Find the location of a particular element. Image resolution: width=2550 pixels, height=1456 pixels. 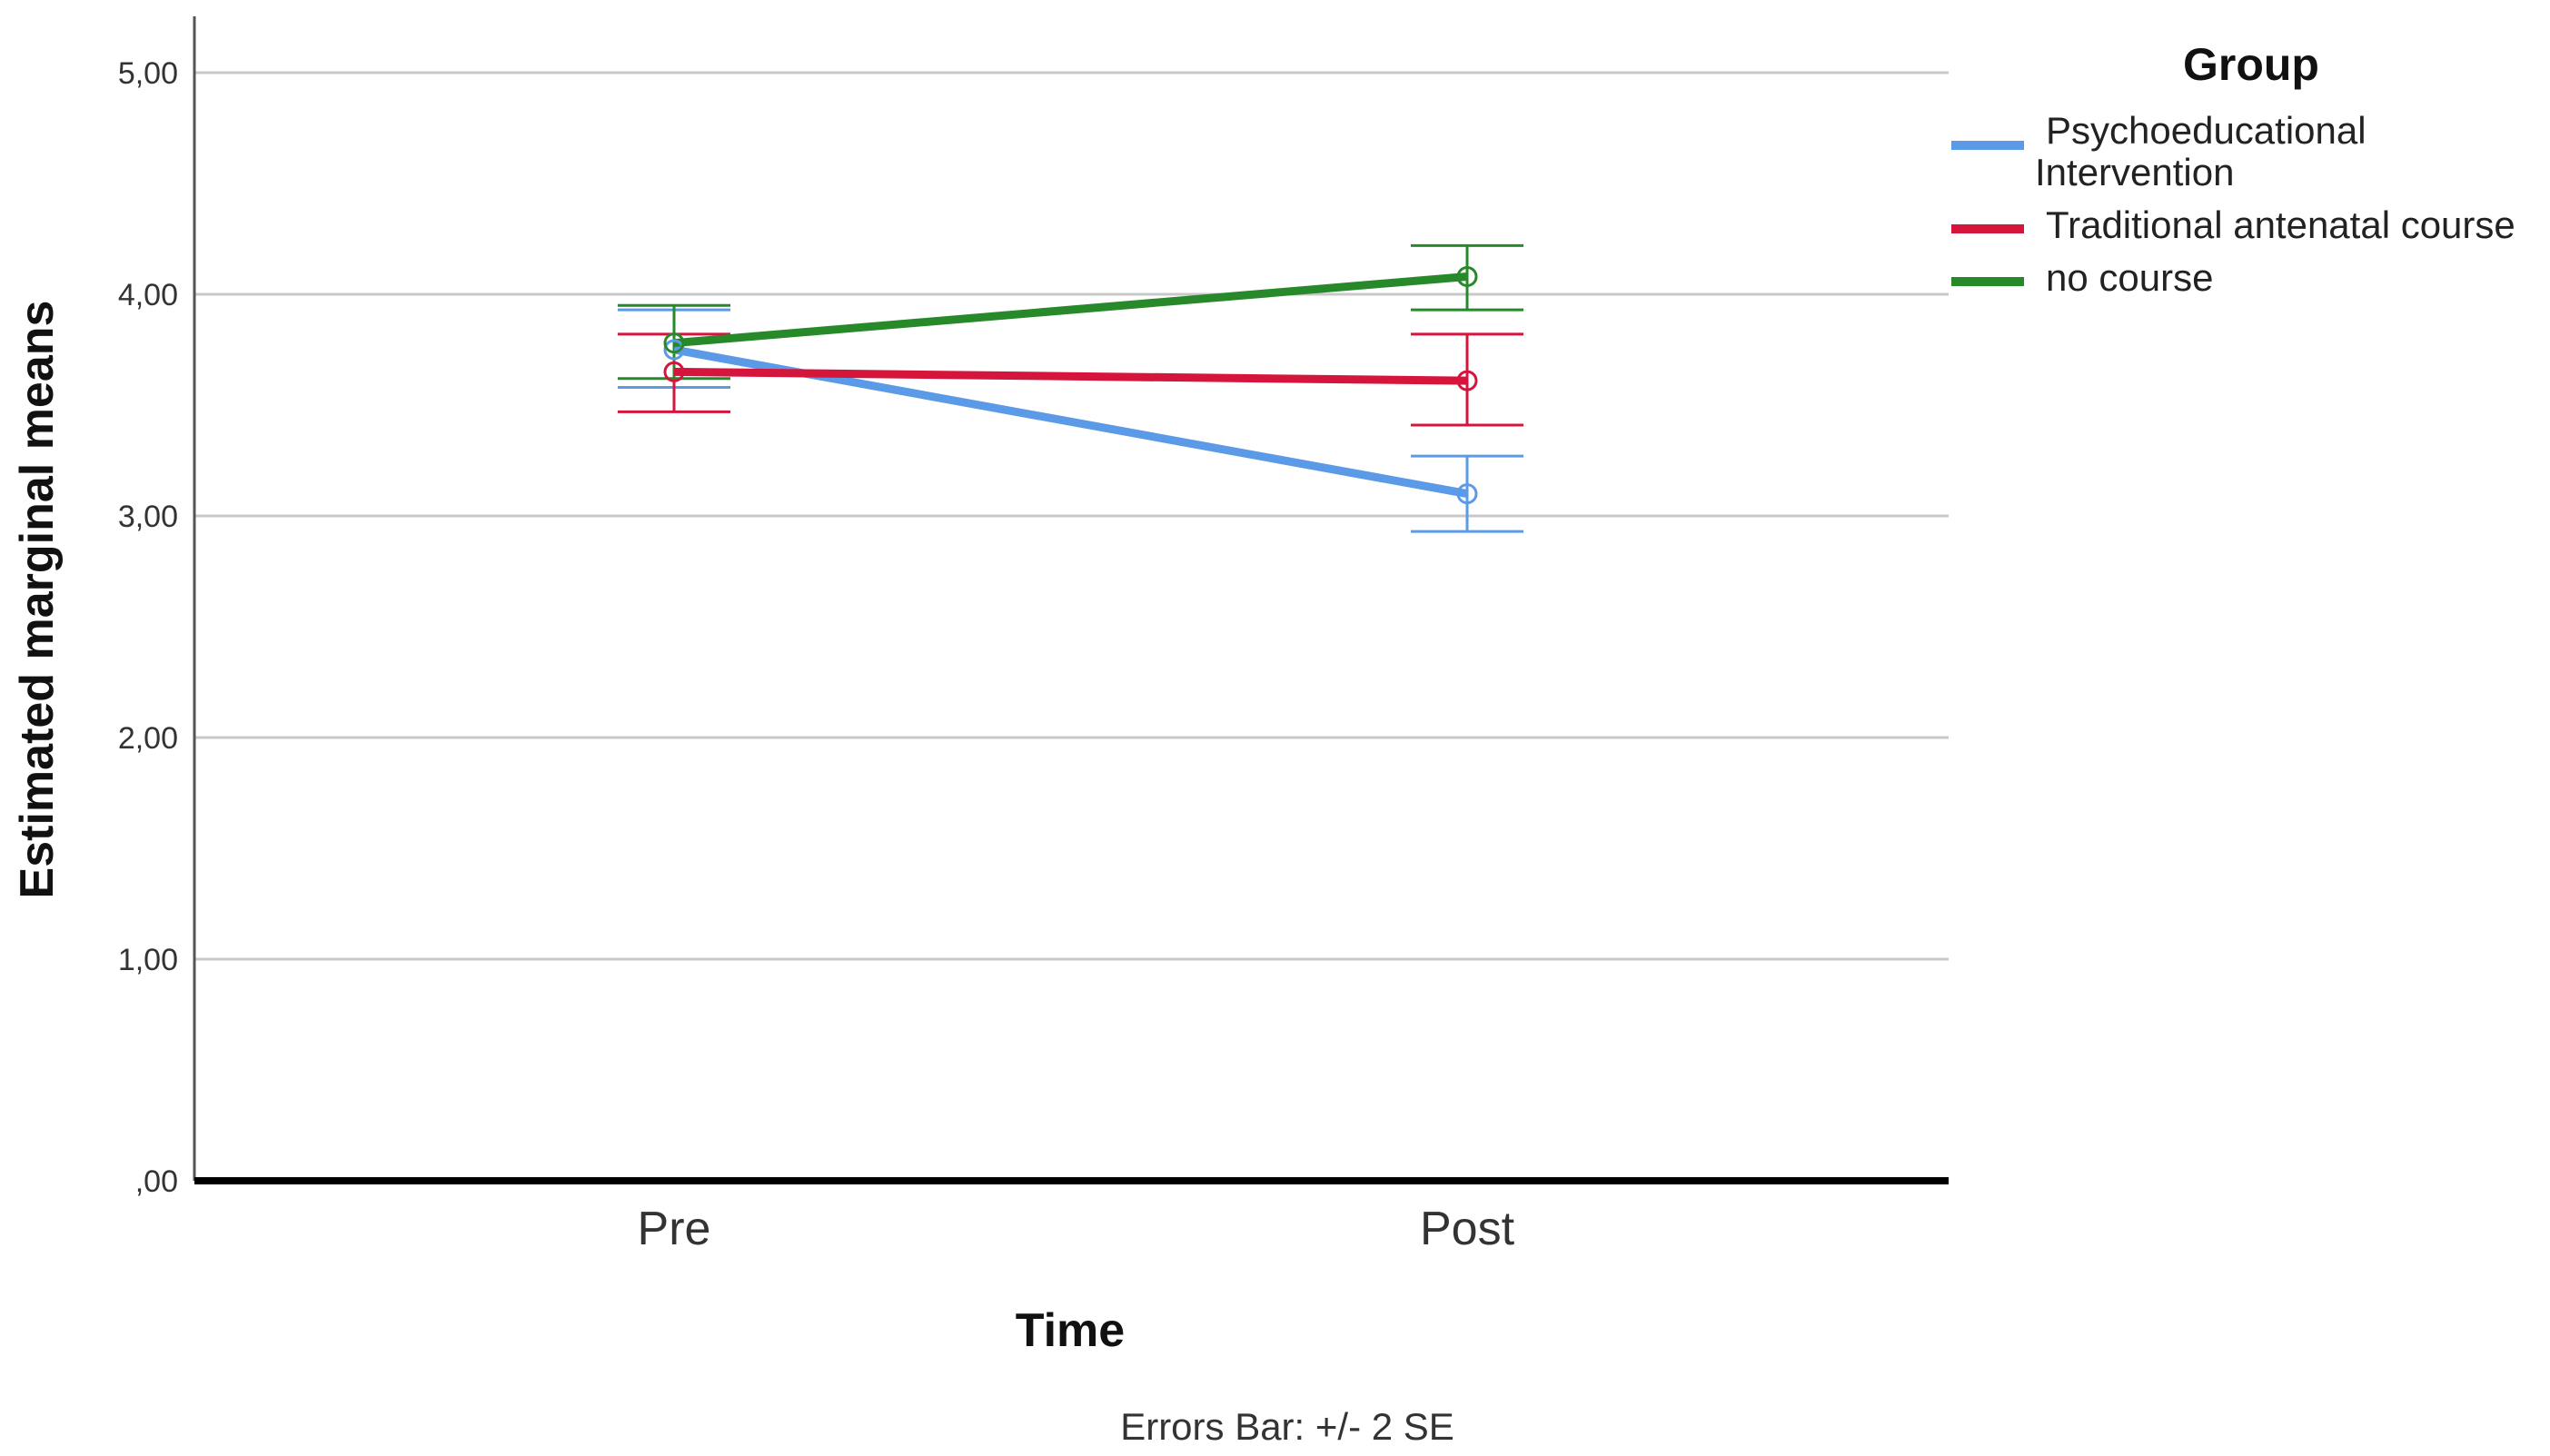

x-axis-title: Time is located at coordinates (1070, 1331).